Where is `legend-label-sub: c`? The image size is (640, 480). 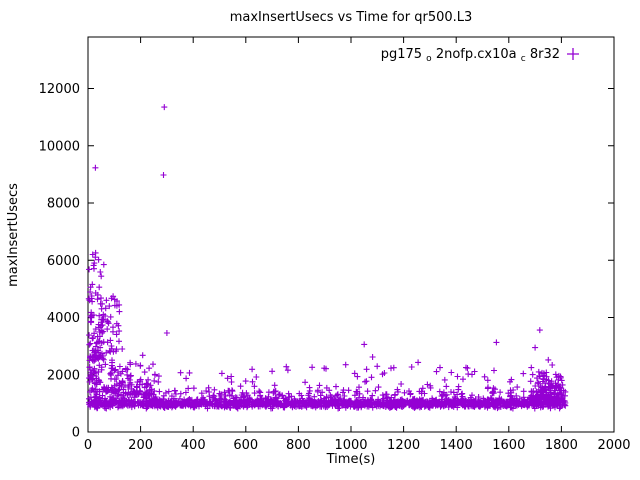
legend-label-sub: c is located at coordinates (523, 59).